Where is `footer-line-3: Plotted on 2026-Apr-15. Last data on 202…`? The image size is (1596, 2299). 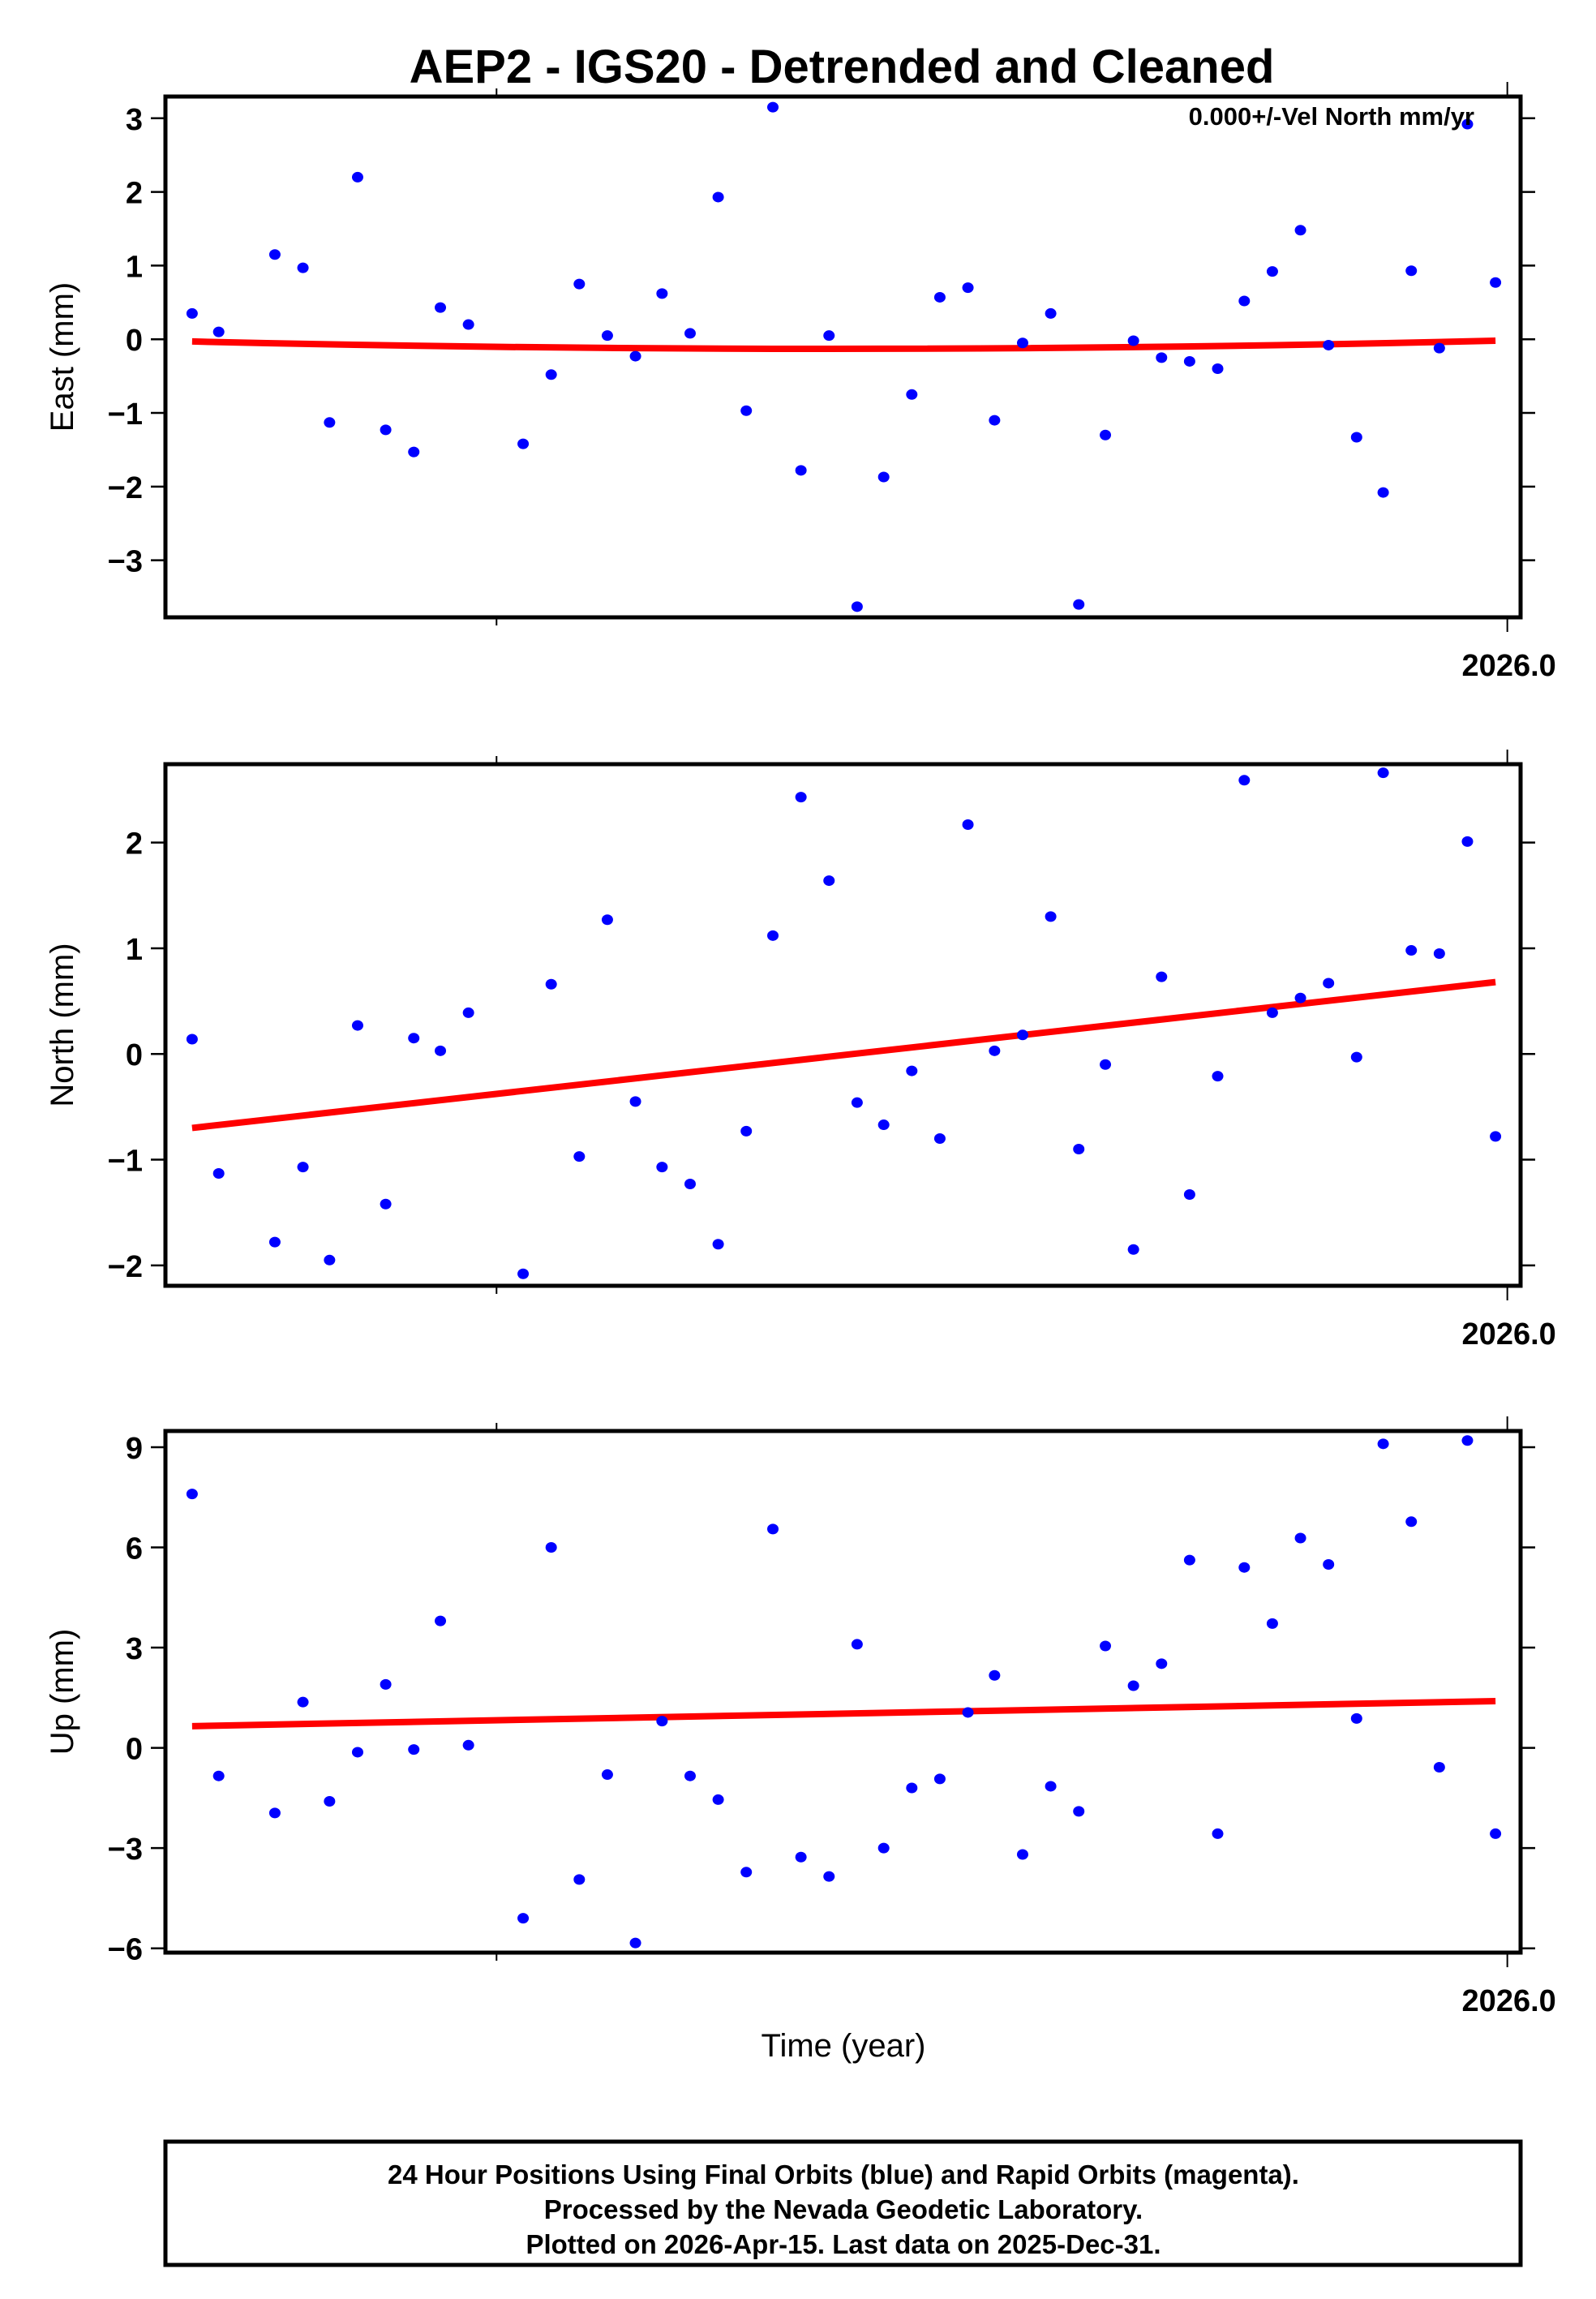
footer-line-3: Plotted on 2026-Apr-15. Last data on 202… is located at coordinates (843, 2244).